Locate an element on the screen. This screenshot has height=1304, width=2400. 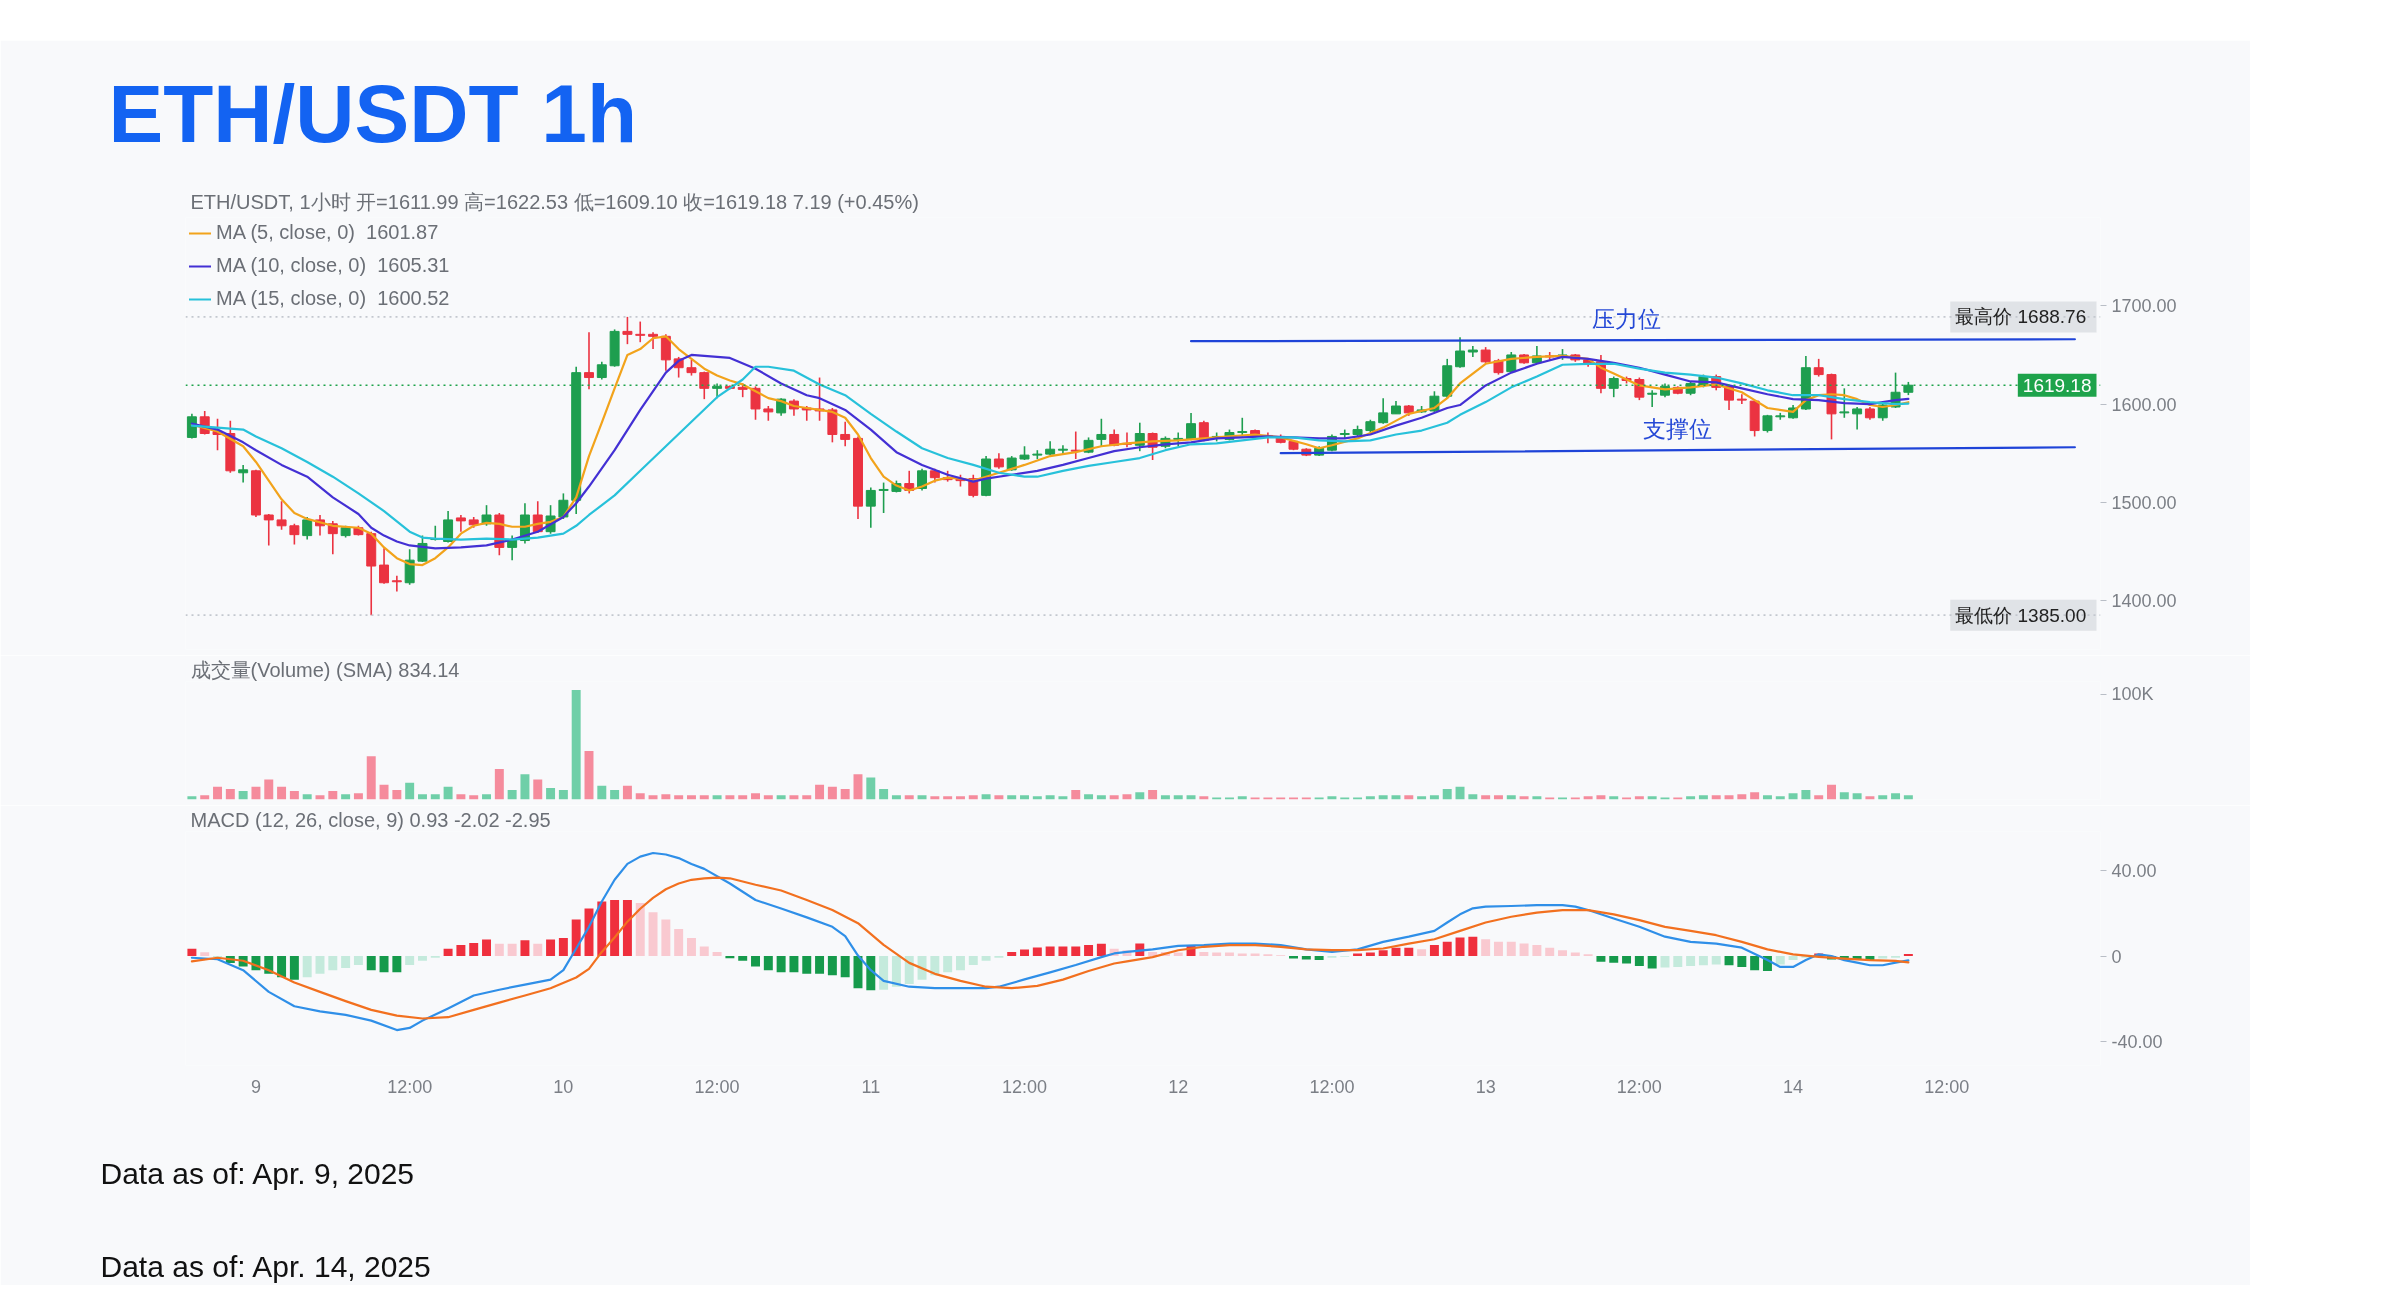
legend-label: MA (10, close, 0) 1605.31 is located at coordinates (333, 265).